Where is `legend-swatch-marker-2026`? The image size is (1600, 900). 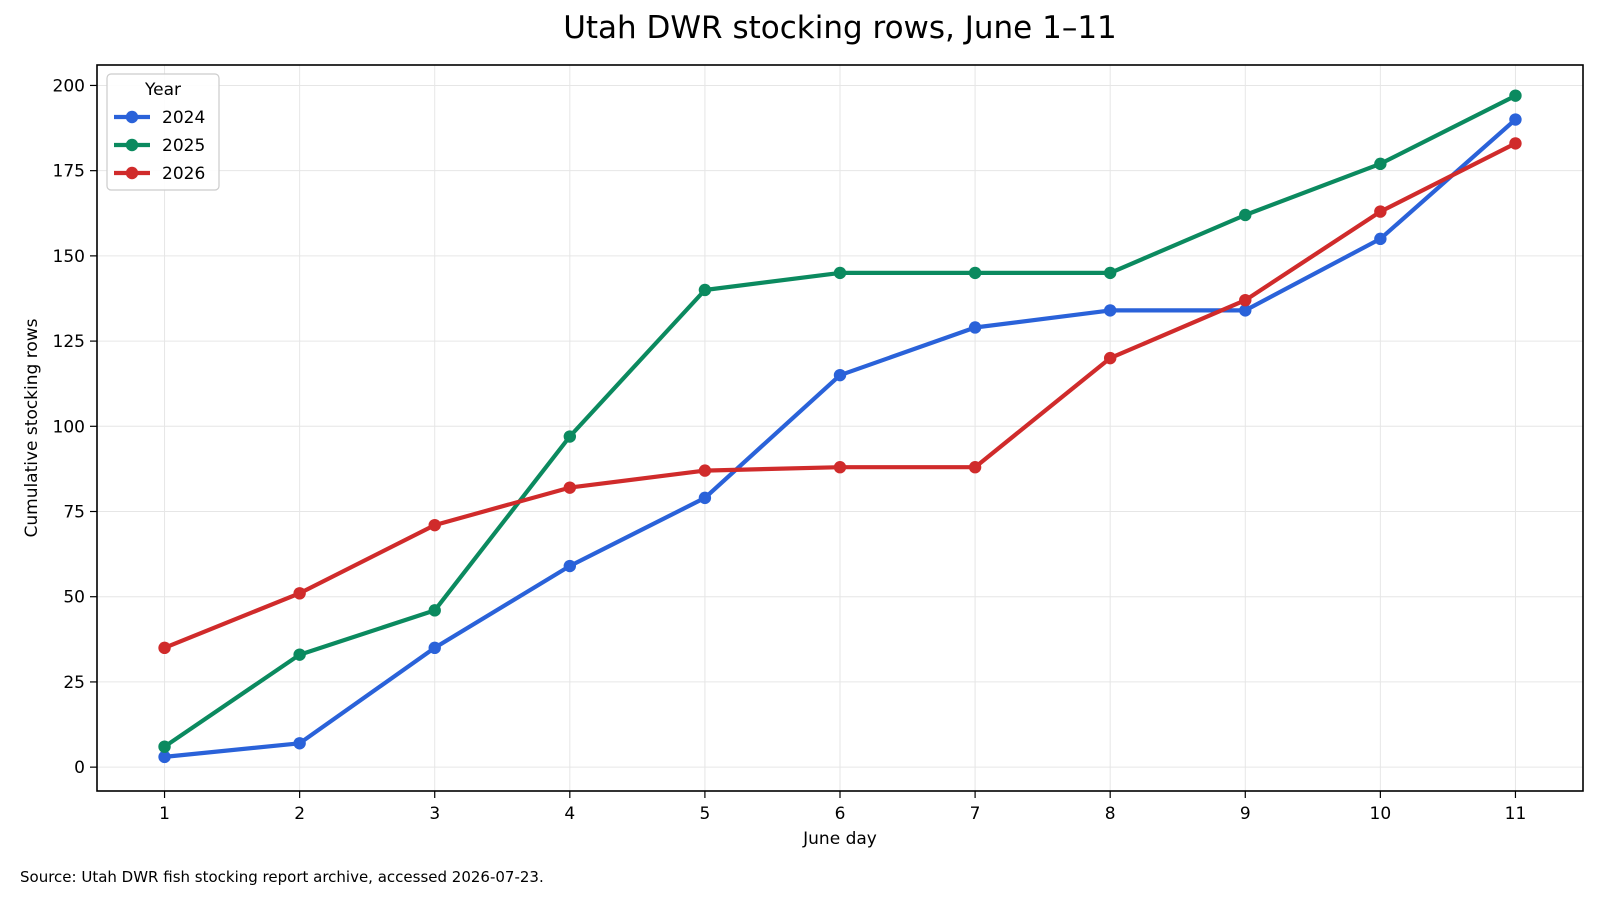
legend-swatch-marker-2026 is located at coordinates (132, 173).